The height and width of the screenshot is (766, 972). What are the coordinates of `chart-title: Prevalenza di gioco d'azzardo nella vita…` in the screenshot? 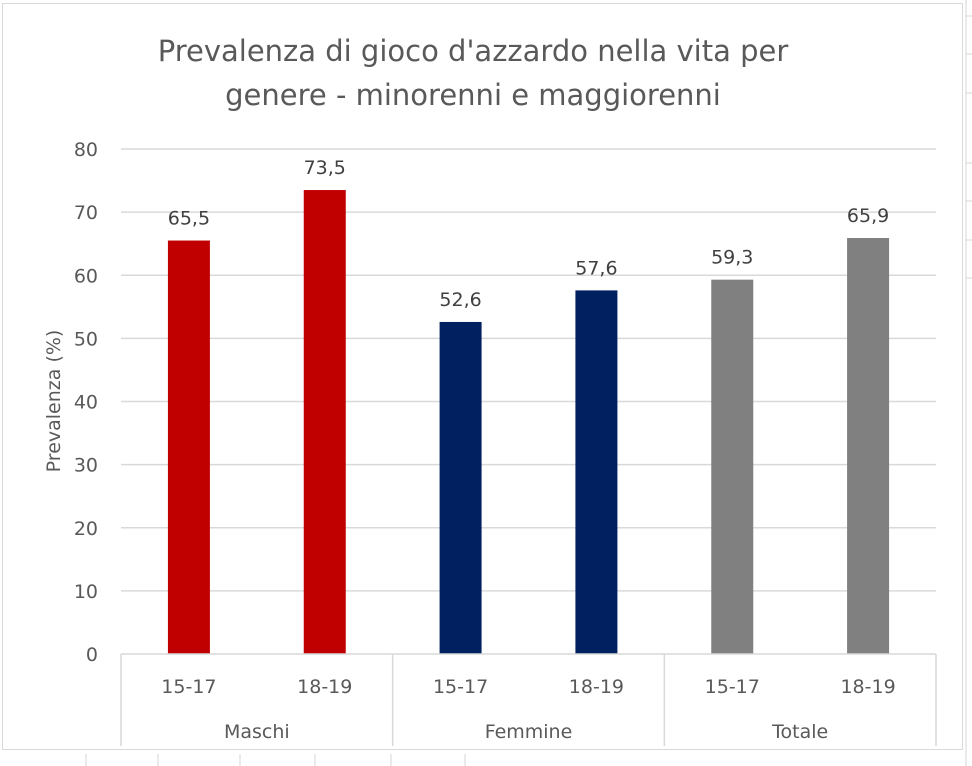 It's located at (473, 73).